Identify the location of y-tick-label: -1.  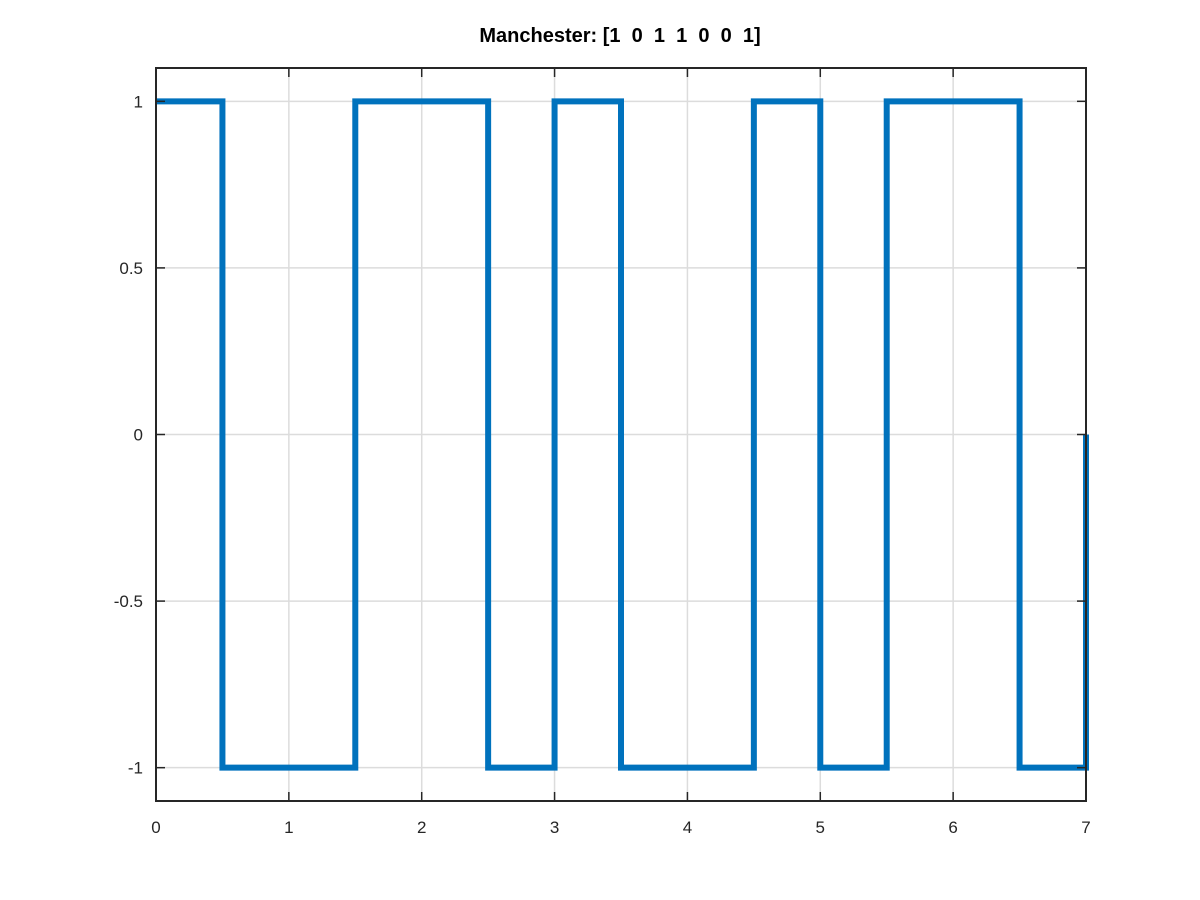
(135, 768).